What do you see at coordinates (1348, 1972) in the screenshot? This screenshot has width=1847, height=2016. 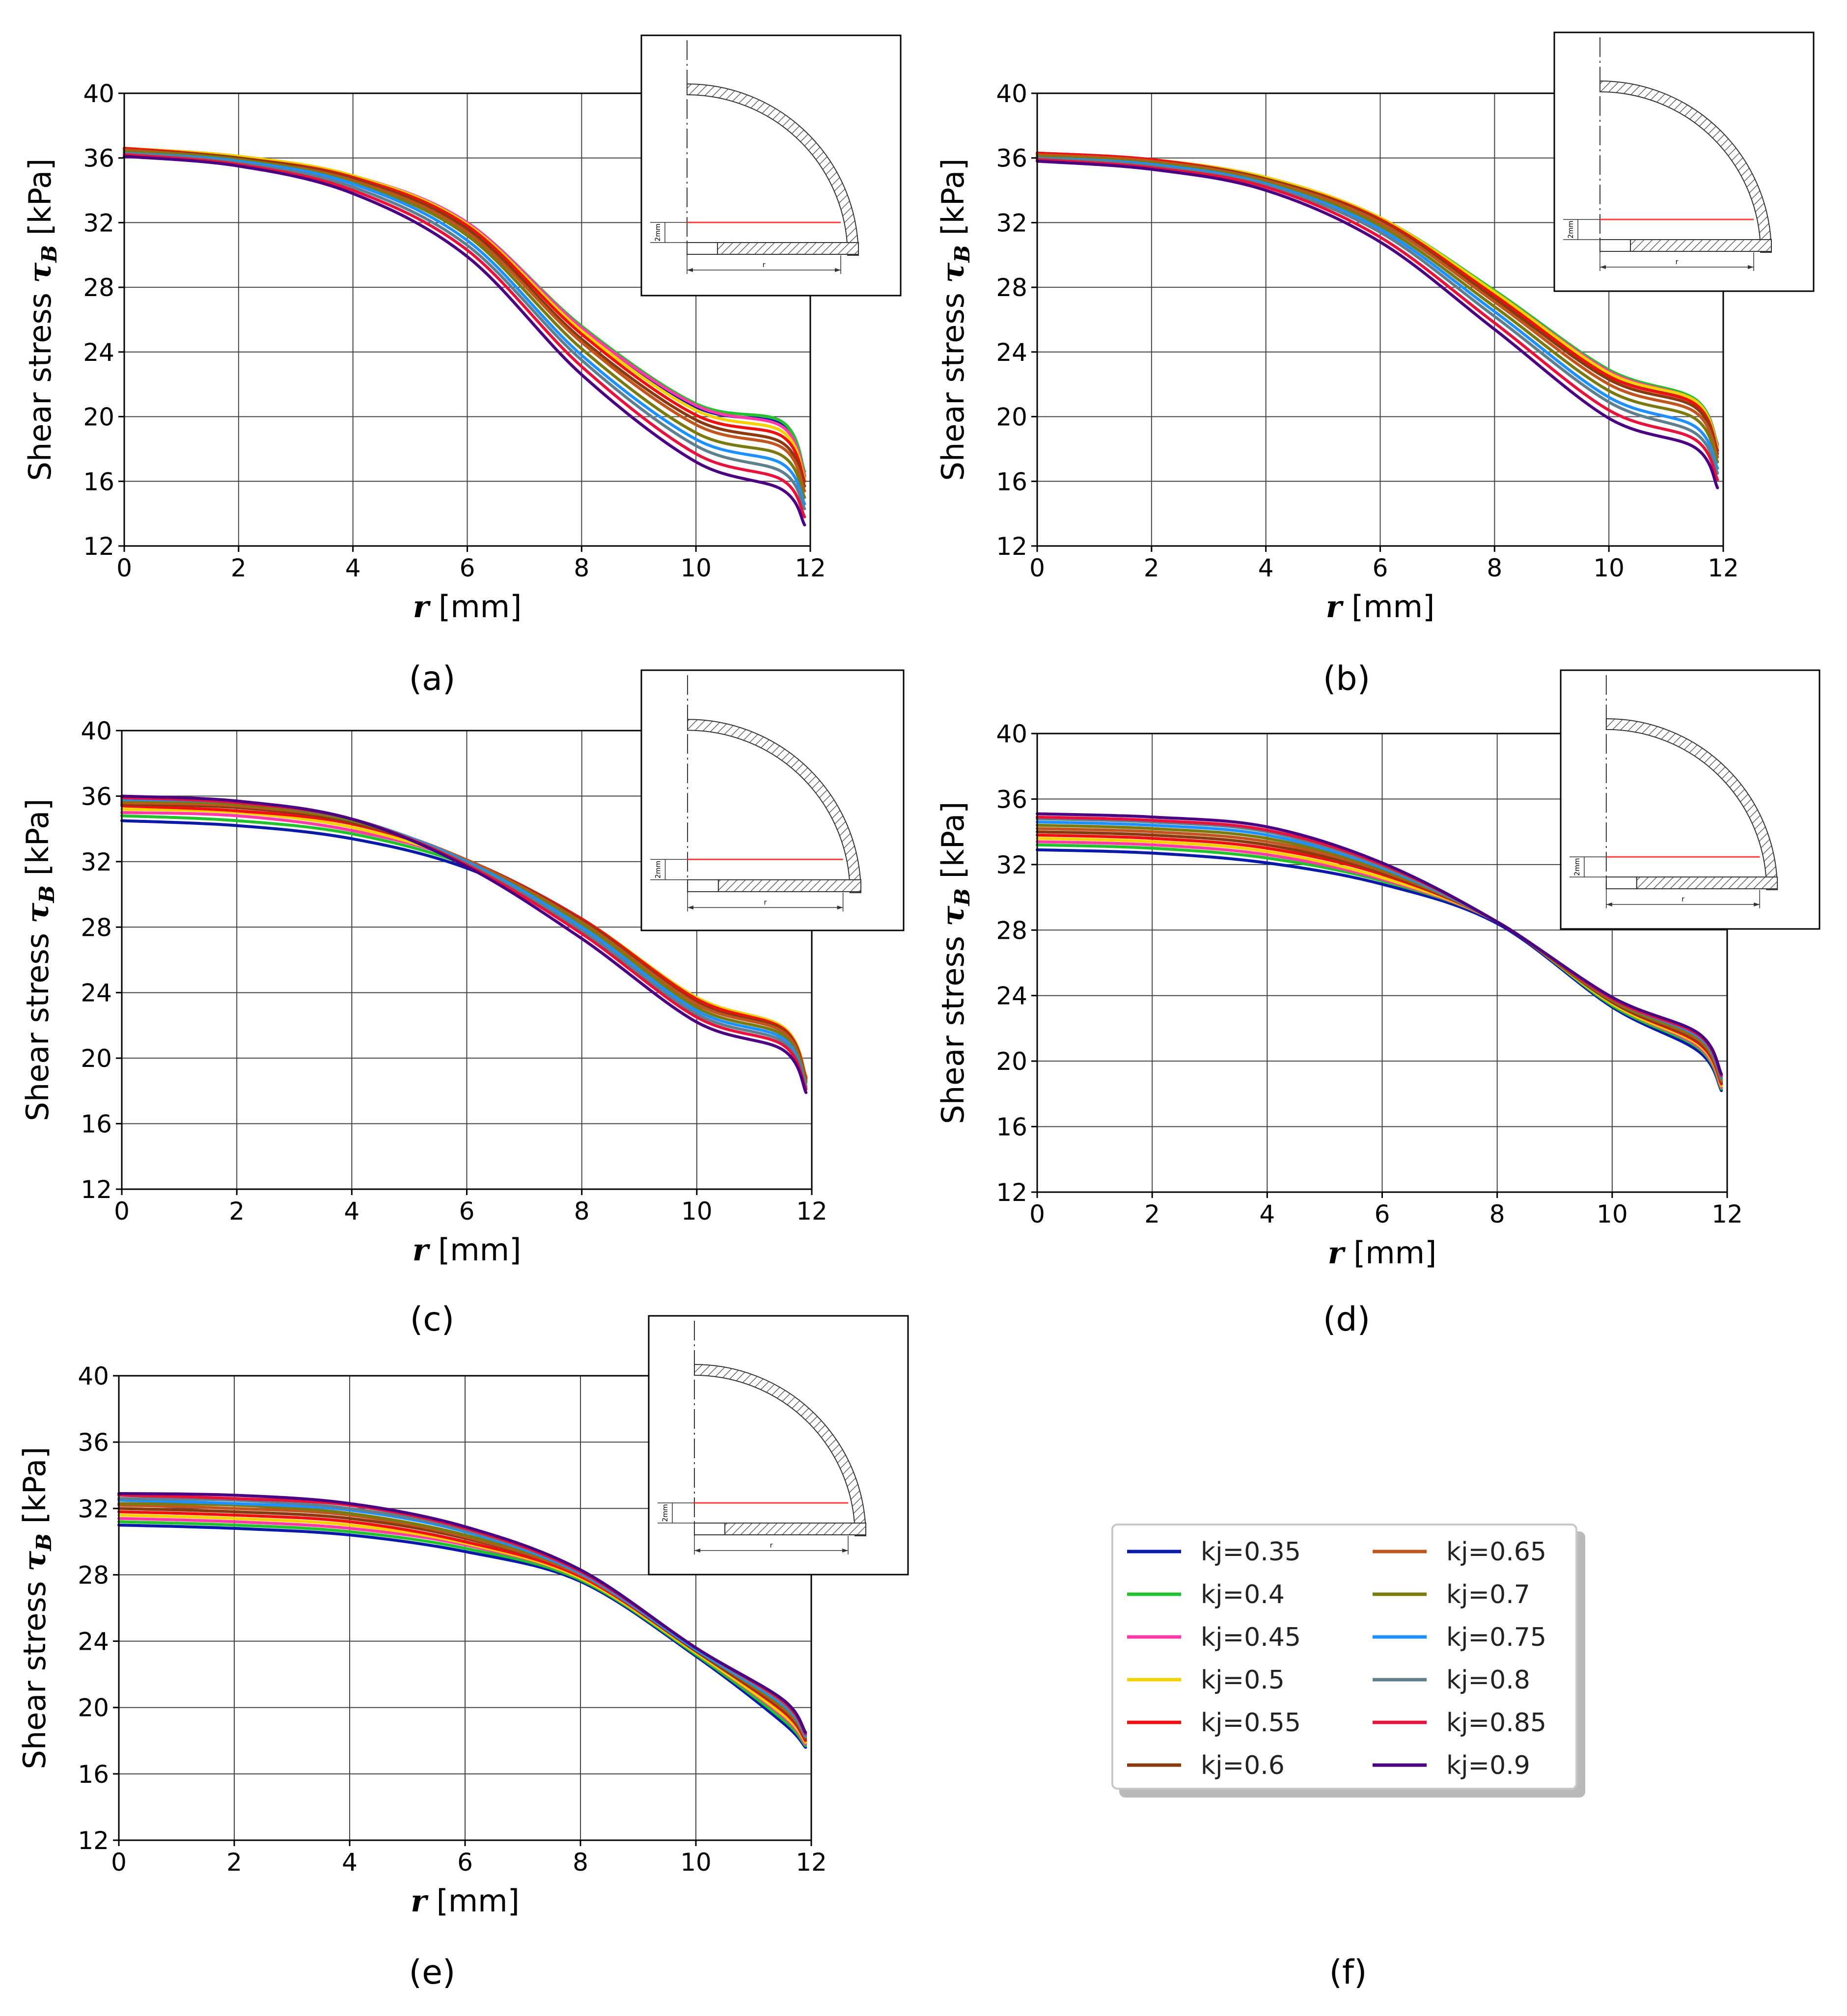 I see `panel-label-f: (f)` at bounding box center [1348, 1972].